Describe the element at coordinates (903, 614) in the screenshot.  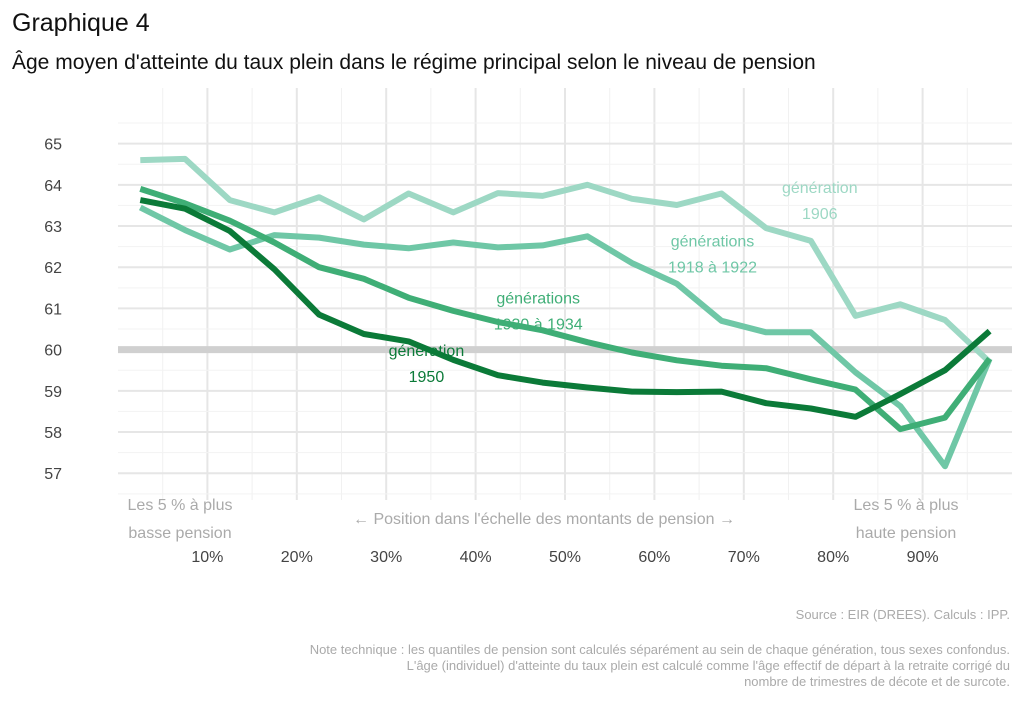
I see `source-note: Source : EIR (DREES). Calculs : IPP.` at that location.